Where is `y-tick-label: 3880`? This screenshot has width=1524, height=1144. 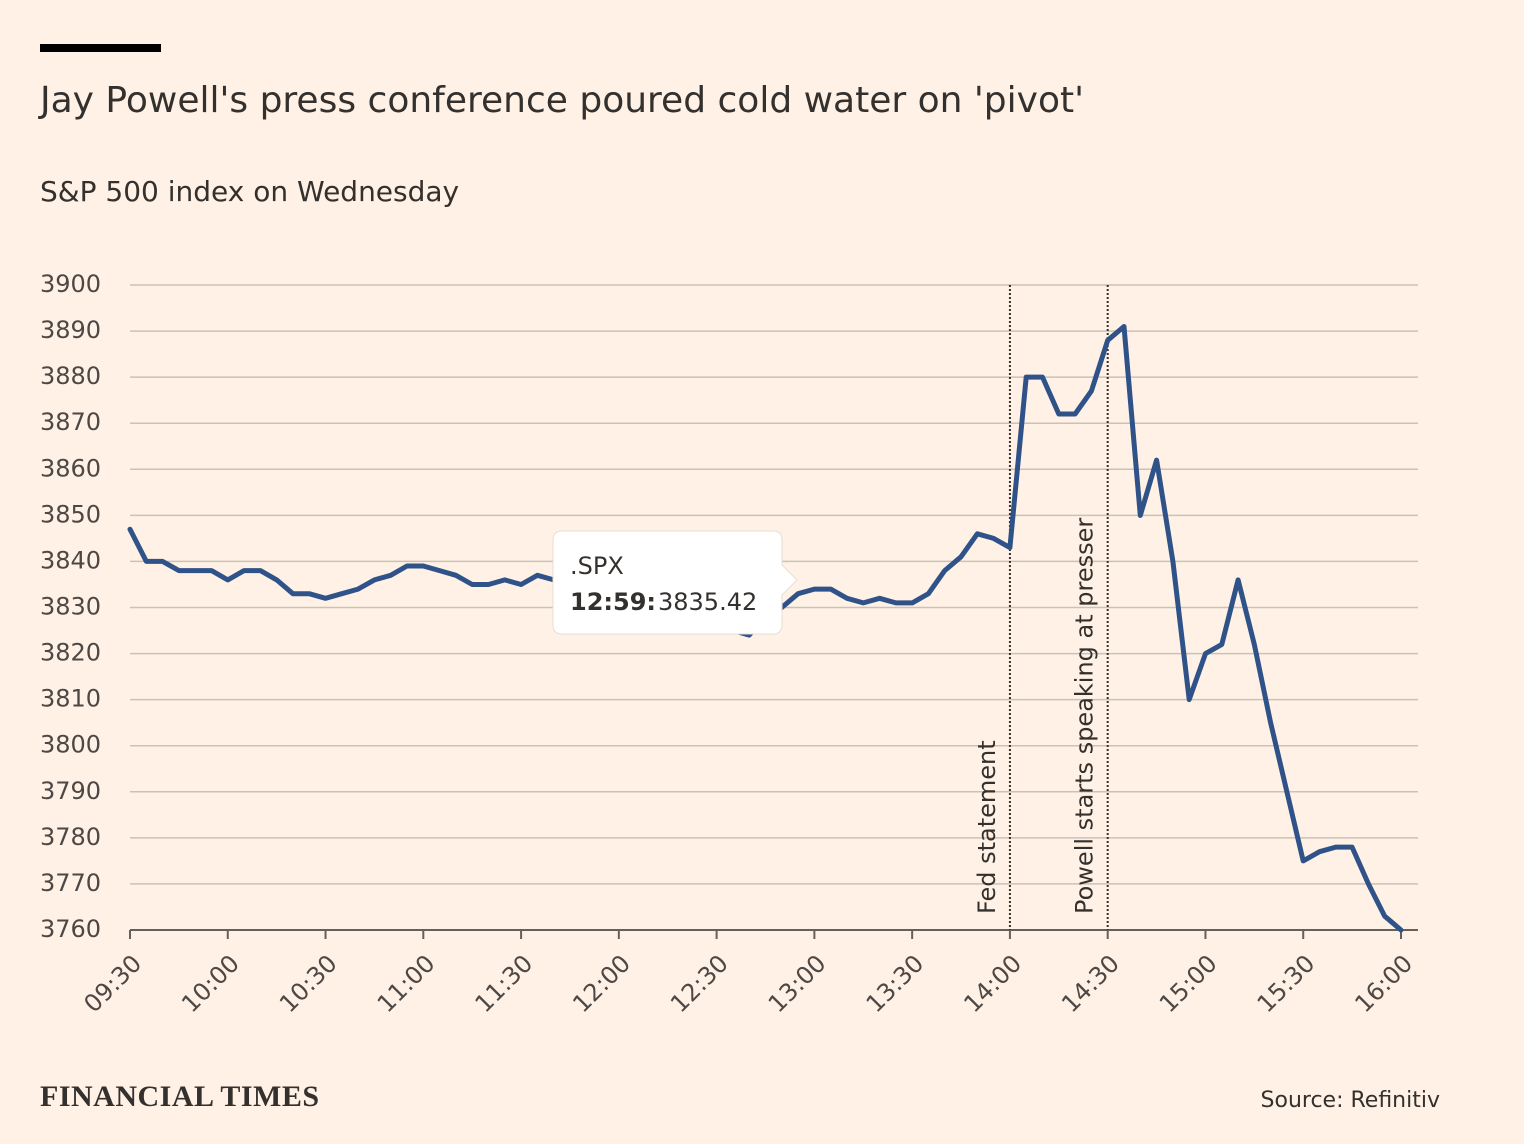
y-tick-label: 3880 is located at coordinates (70, 376).